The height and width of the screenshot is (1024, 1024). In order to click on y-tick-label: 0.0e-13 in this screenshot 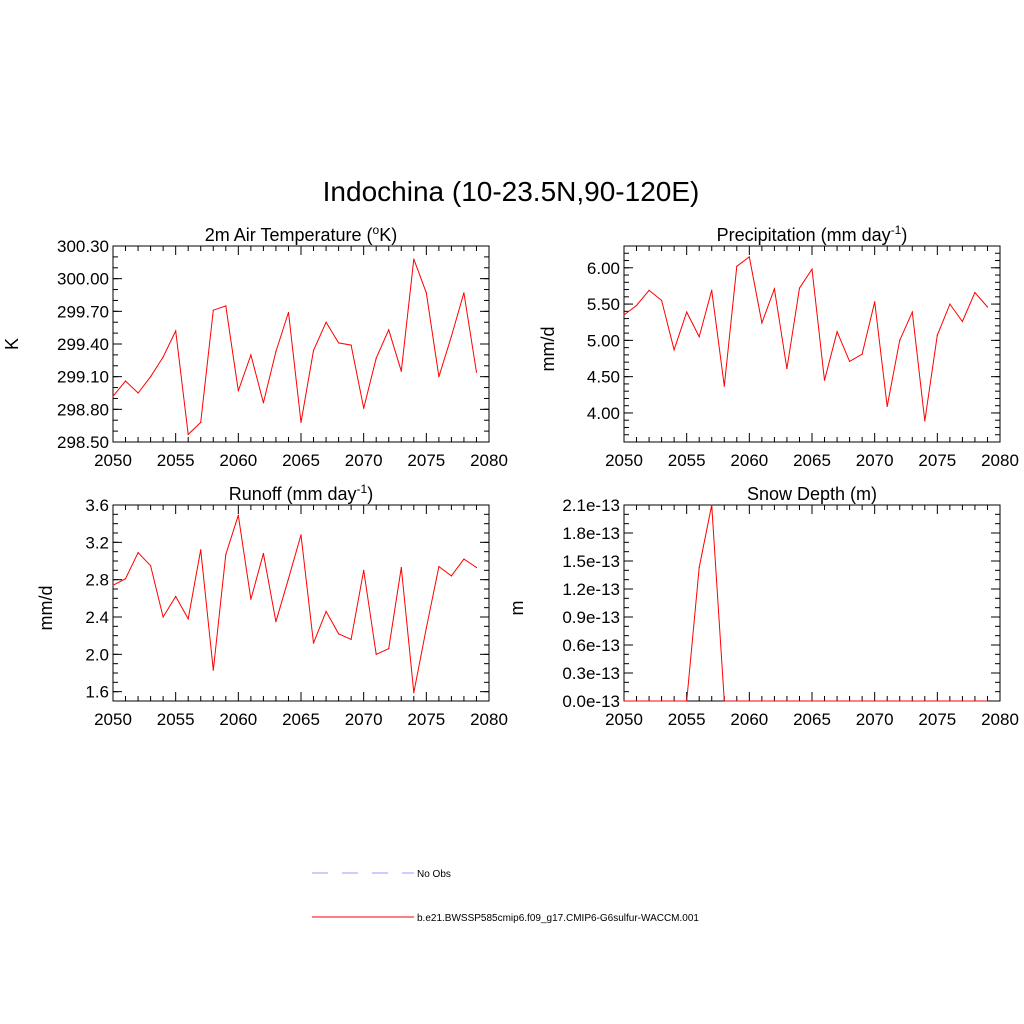, I will do `click(591, 701)`.